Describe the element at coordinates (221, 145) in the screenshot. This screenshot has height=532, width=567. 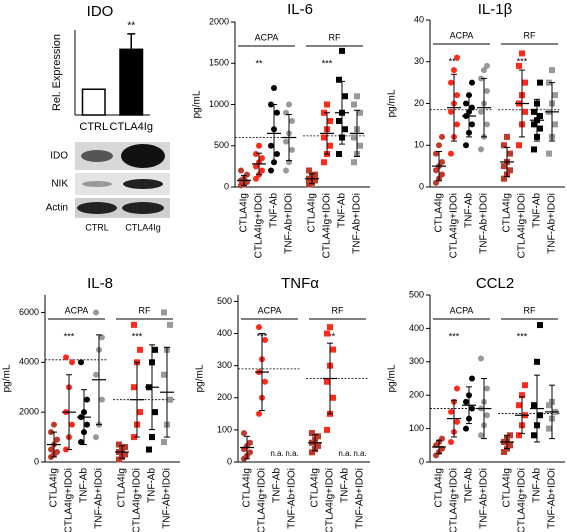
I see `y-tick-label: 500` at that location.